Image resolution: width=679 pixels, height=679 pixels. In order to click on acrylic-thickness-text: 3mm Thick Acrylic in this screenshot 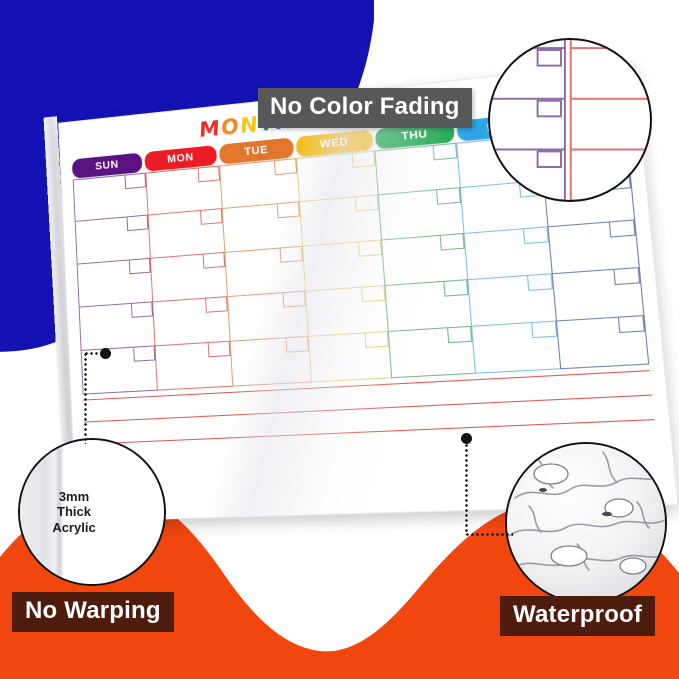, I will do `click(74, 512)`.